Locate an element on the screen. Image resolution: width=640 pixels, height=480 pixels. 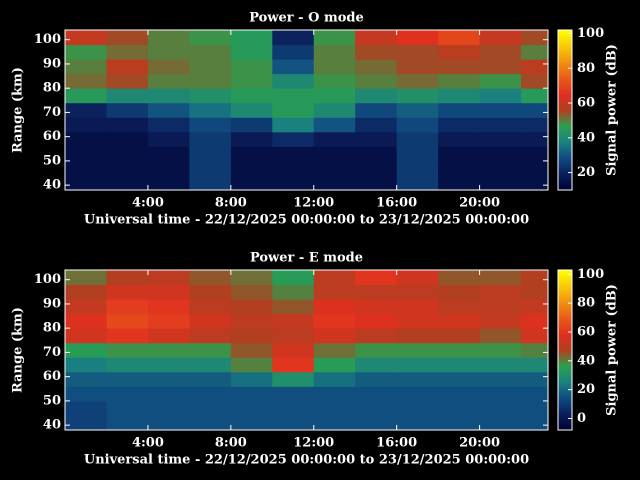
y-tick-label: 80 is located at coordinates (52, 328).